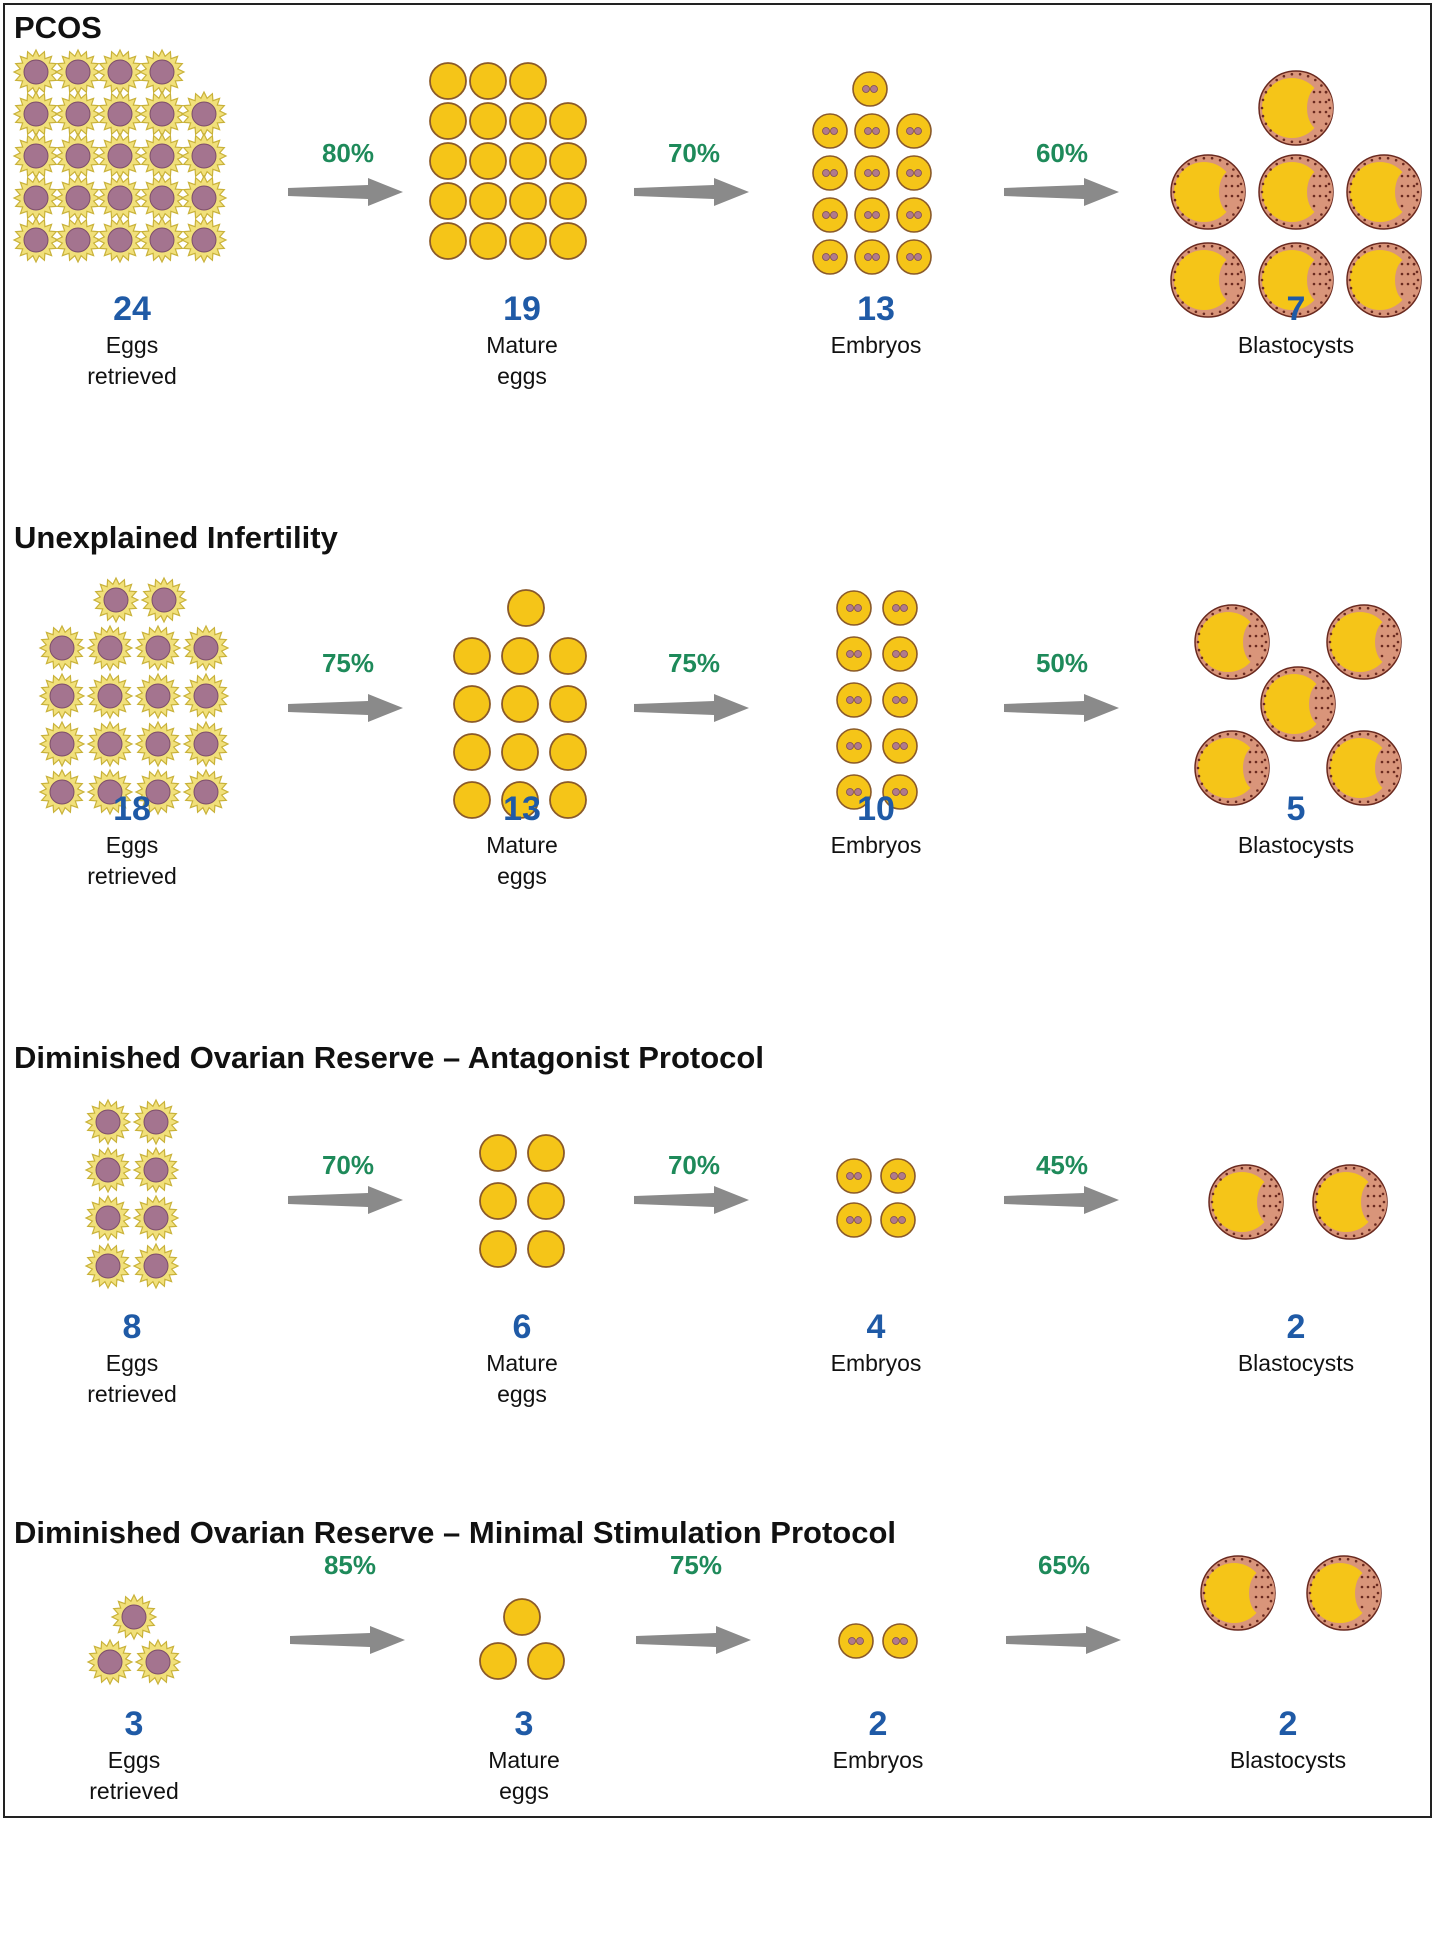 Image resolution: width=1437 pixels, height=1955 pixels. Describe the element at coordinates (348, 1165) in the screenshot. I see `rate-1: 70%` at that location.